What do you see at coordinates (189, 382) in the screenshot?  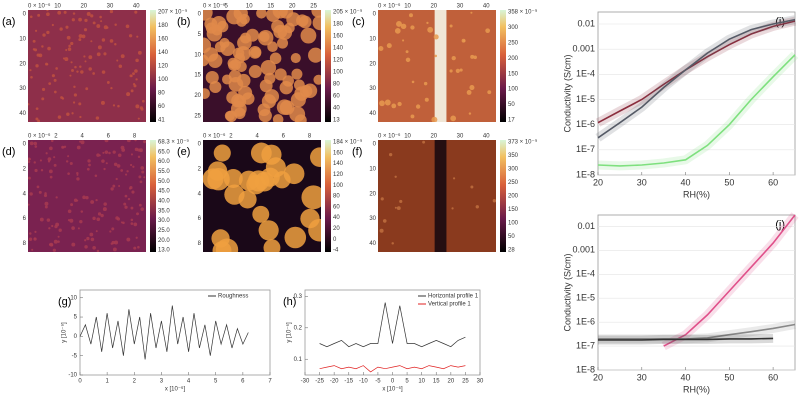 I see `x-tick-label: 4` at bounding box center [189, 382].